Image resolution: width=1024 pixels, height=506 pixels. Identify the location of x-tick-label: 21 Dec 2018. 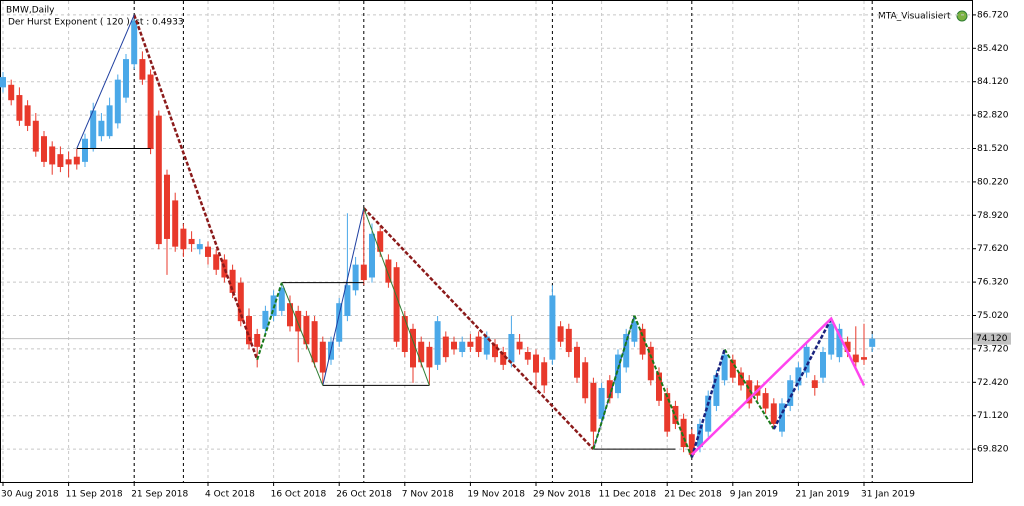
(693, 495).